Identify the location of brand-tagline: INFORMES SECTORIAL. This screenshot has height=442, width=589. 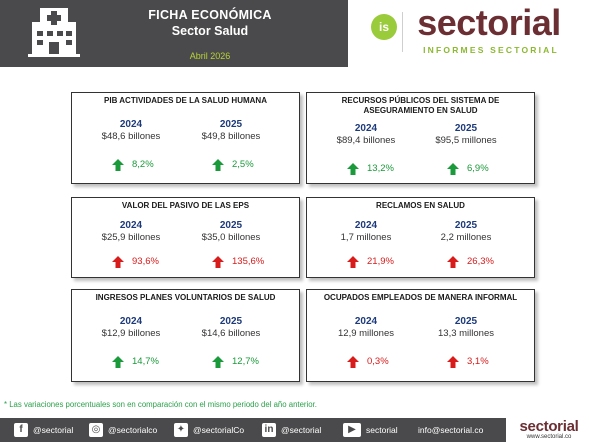
(491, 50).